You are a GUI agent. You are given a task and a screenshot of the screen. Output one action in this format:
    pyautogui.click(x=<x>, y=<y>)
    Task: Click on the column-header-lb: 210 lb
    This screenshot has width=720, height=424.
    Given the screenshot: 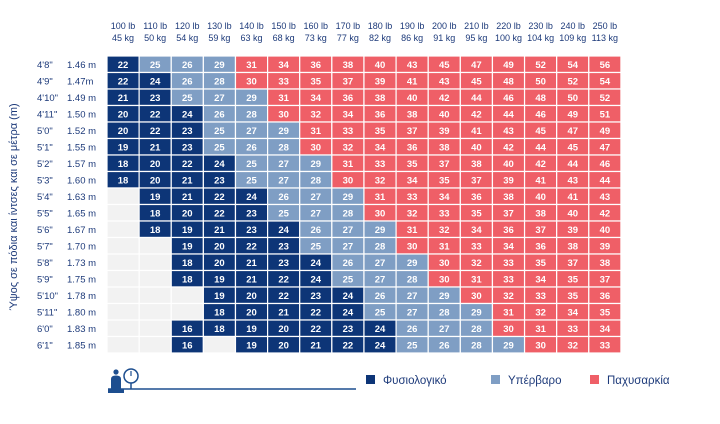 What is the action you would take?
    pyautogui.click(x=476, y=26)
    